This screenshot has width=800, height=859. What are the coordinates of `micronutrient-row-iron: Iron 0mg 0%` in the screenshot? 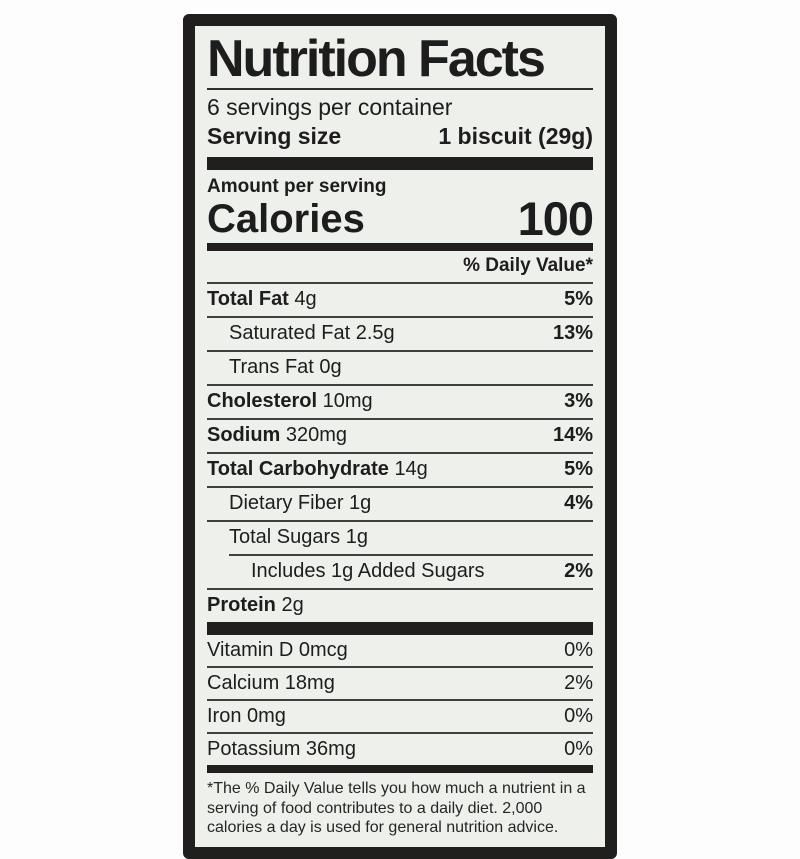 It's located at (400, 715).